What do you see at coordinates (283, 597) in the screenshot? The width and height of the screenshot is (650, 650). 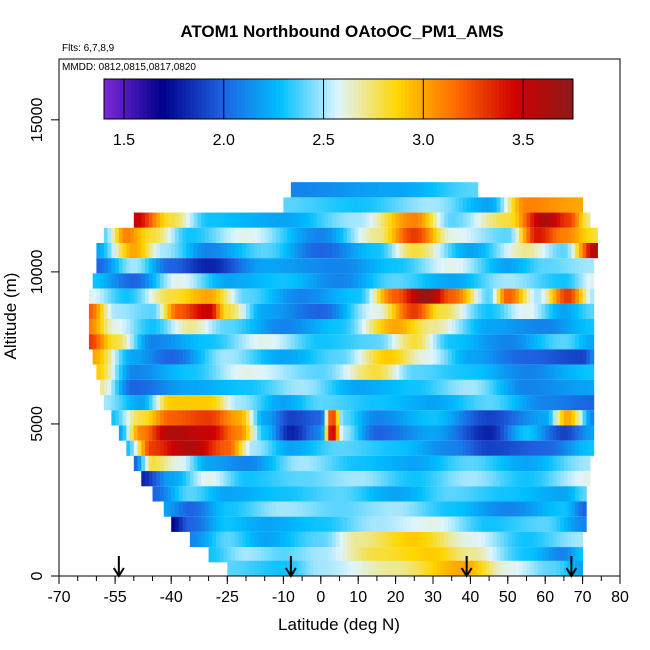 I see `x-tick-label: -10` at bounding box center [283, 597].